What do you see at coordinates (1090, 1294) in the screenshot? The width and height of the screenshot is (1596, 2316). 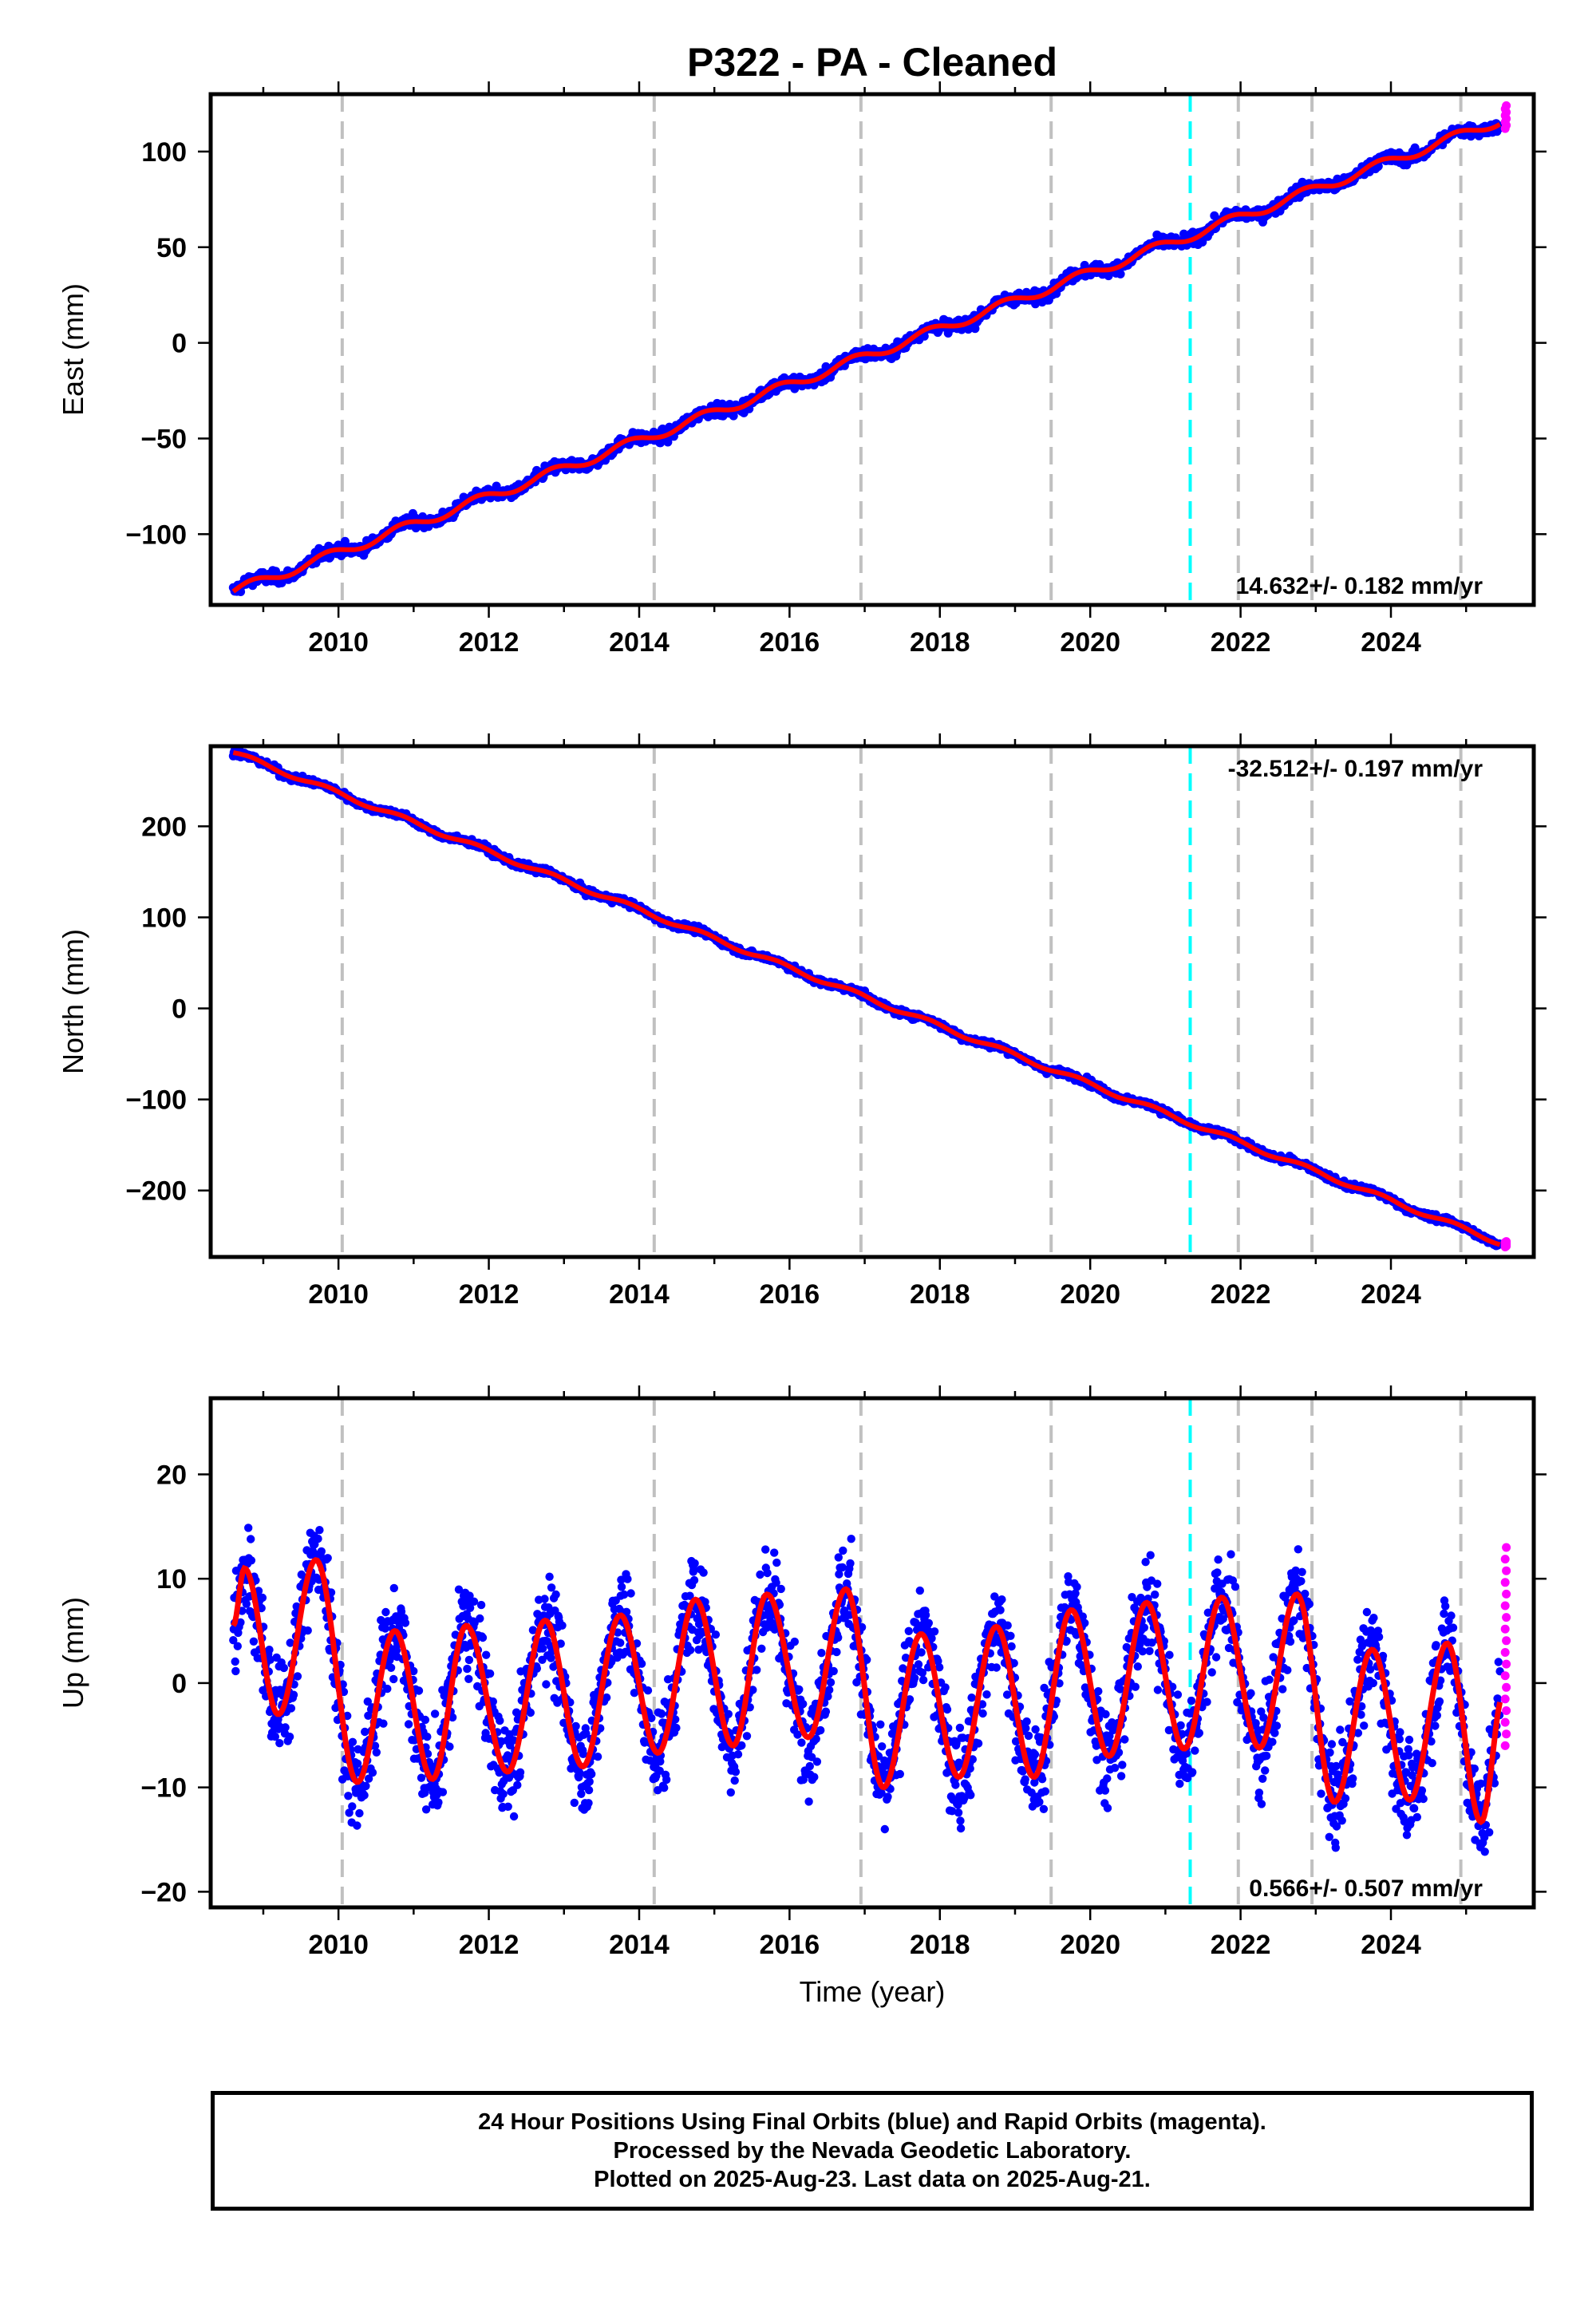 I see `x-tick-label: 2020` at bounding box center [1090, 1294].